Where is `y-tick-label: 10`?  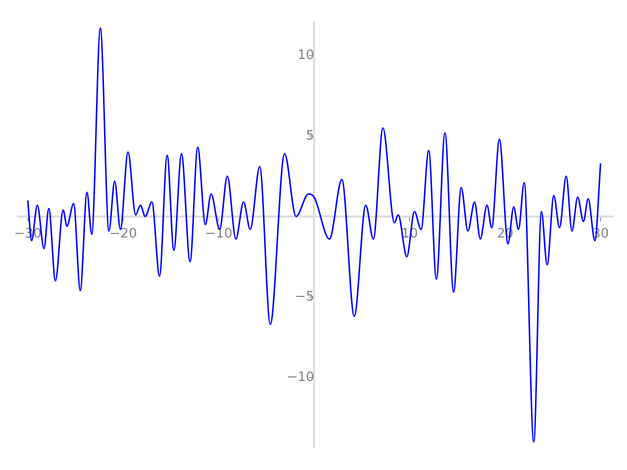 y-tick-label: 10 is located at coordinates (306, 55).